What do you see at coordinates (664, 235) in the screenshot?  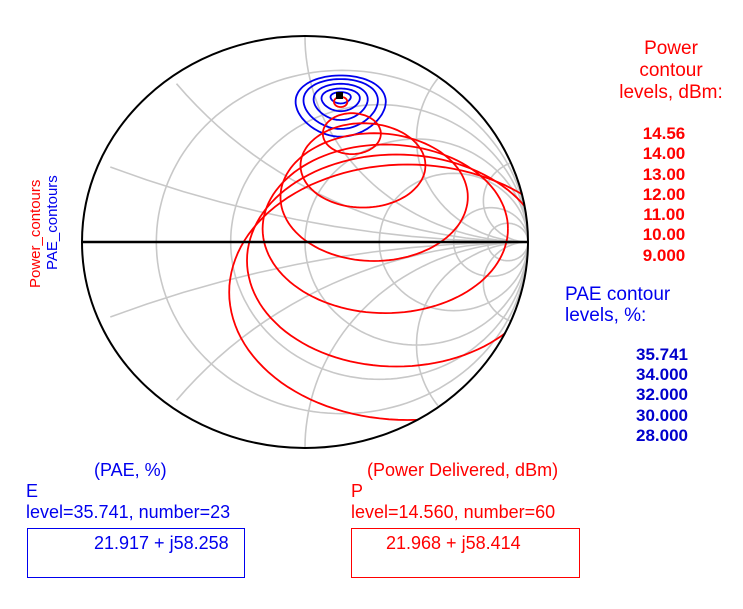 I see `power-level: 10.00` at bounding box center [664, 235].